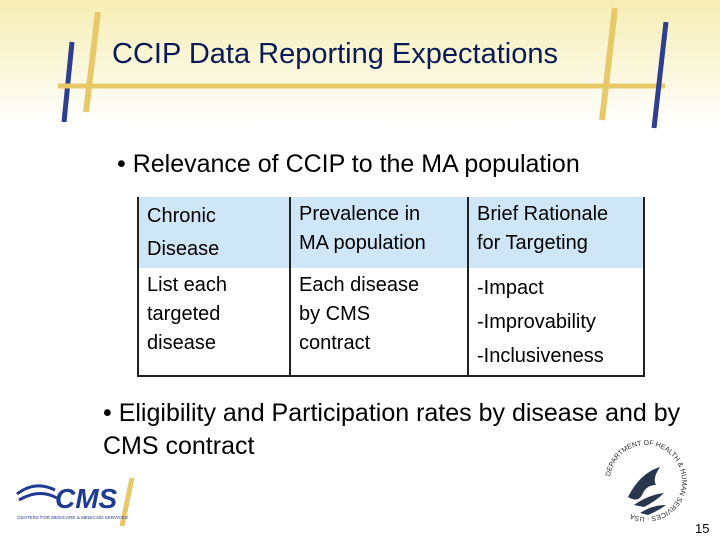 The width and height of the screenshot is (720, 540). What do you see at coordinates (92, 62) in the screenshot?
I see `frame-gold-left-line` at bounding box center [92, 62].